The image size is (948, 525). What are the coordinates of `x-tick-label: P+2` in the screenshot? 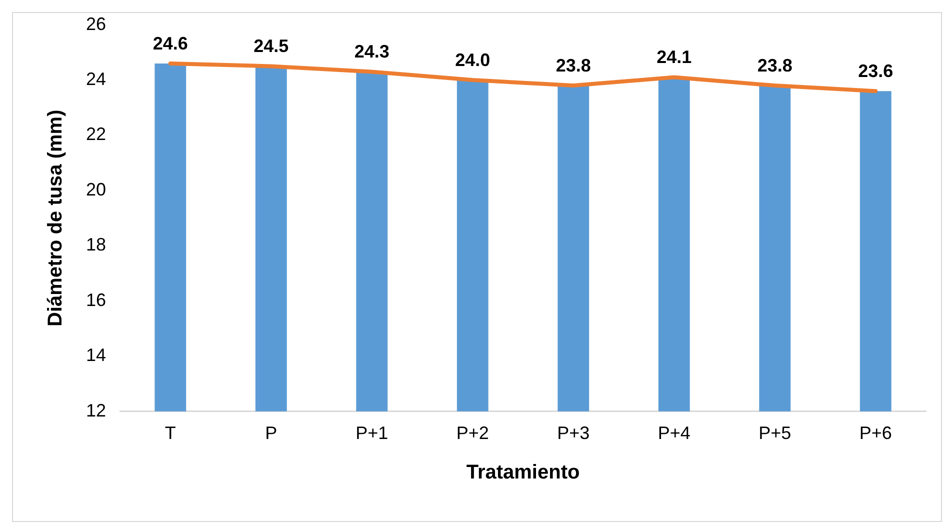 It's located at (472, 433).